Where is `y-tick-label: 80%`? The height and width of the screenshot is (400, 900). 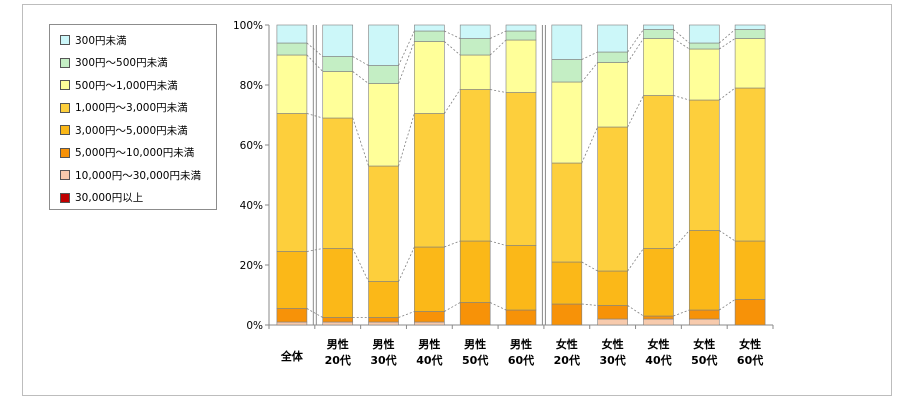 y-tick-label: 80% is located at coordinates (251, 86).